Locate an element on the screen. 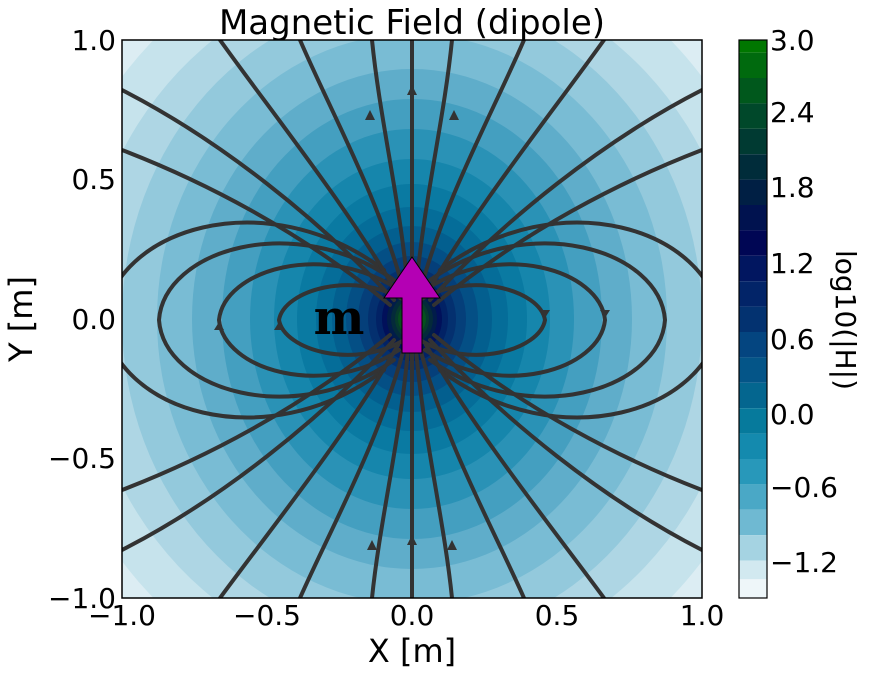 The image size is (870, 676). svg-text: −0.6 is located at coordinates (804, 487).